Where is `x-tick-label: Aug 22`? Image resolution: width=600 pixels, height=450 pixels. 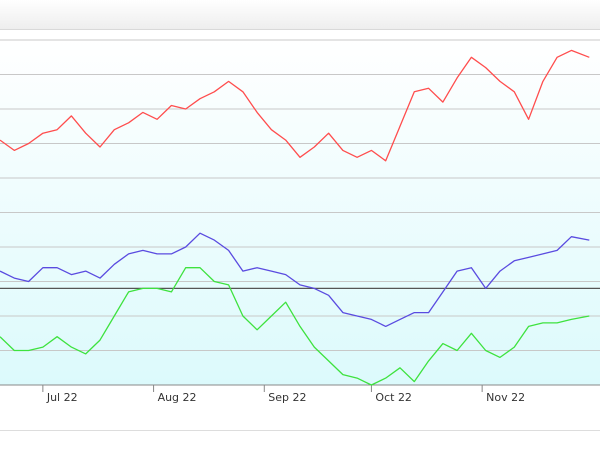 x-tick-label: Aug 22 is located at coordinates (177, 397).